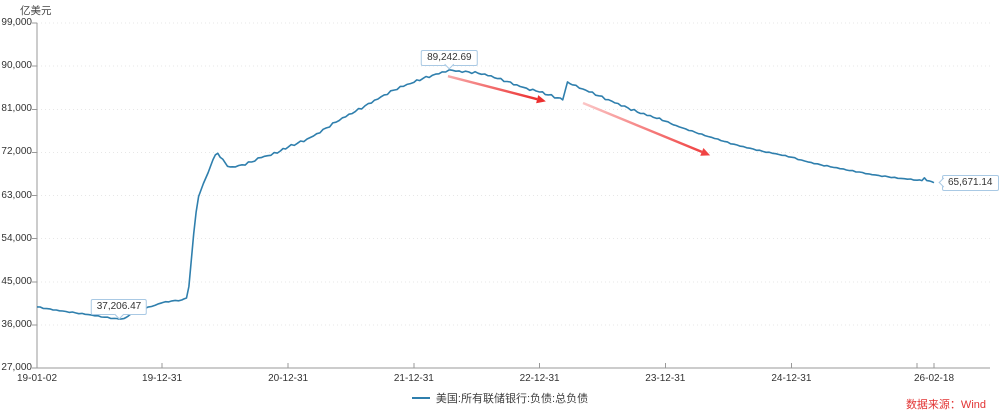 The image size is (1000, 418). Describe the element at coordinates (36, 11) in the screenshot. I see `y-axis-unit-label: 亿美元` at that location.